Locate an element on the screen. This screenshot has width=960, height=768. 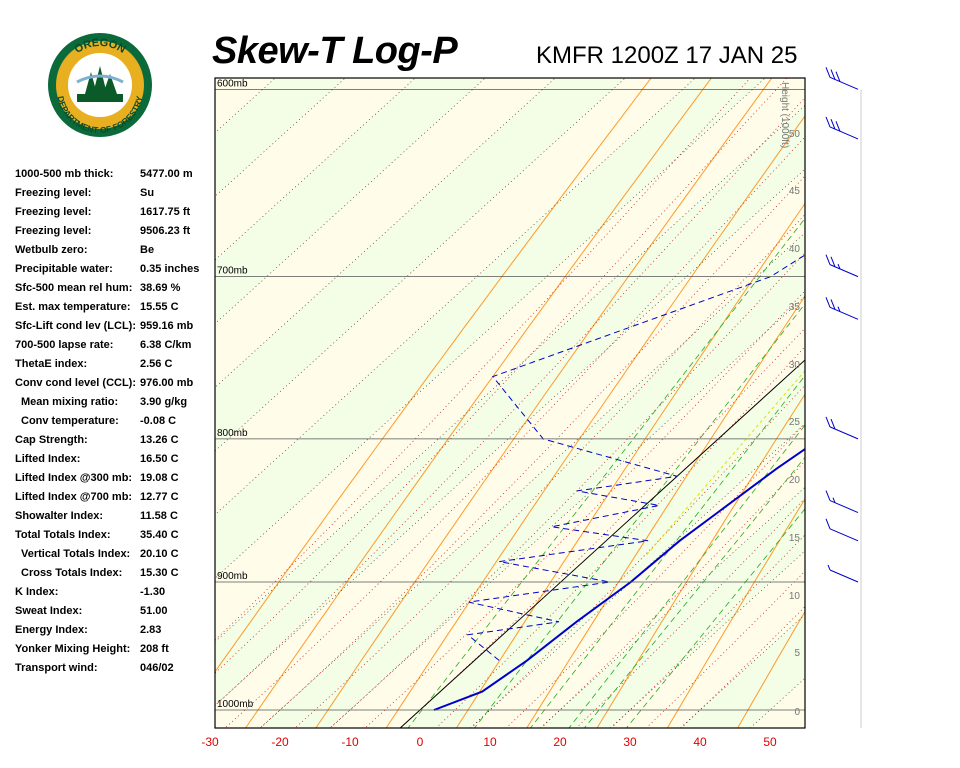
height-tick-label: 5 is located at coordinates (797, 653).